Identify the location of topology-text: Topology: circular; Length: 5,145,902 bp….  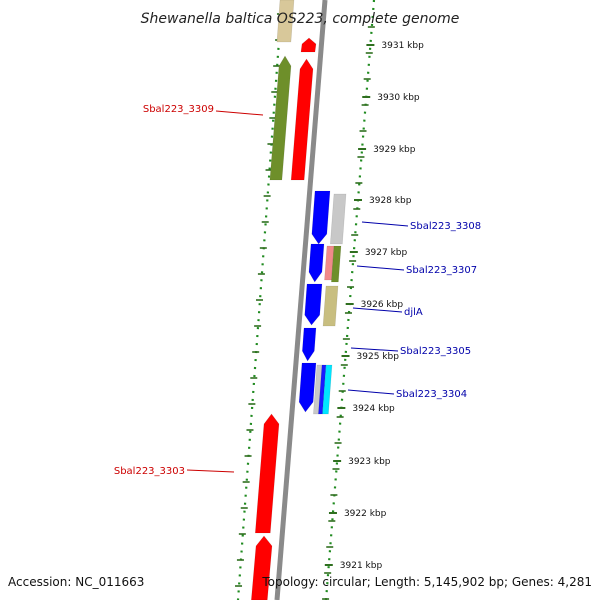
(426, 582).